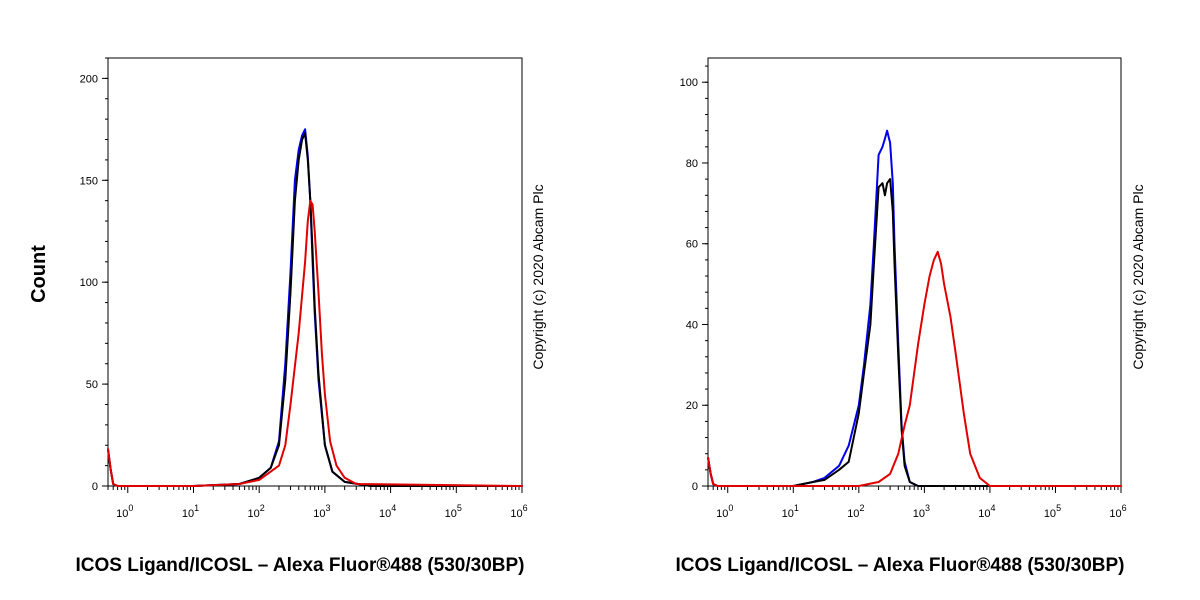 The image size is (1200, 600). I want to click on y-tick-label: 150, so click(89, 181).